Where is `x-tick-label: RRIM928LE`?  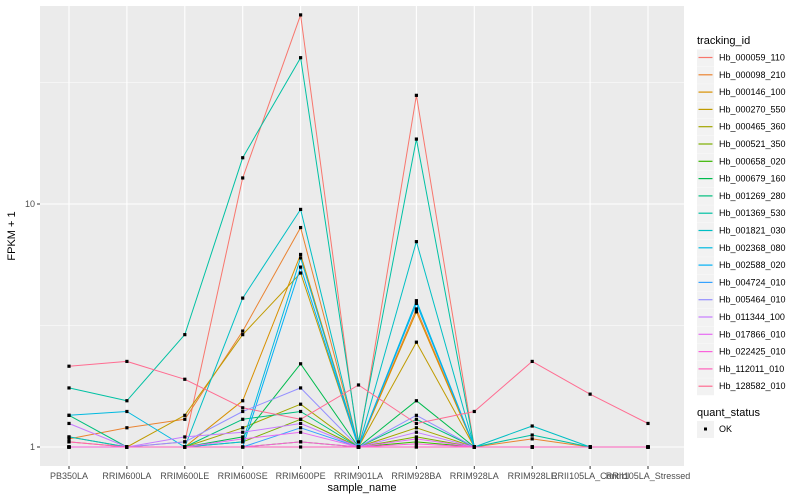 x-tick-label: RRIM928LE is located at coordinates (532, 476).